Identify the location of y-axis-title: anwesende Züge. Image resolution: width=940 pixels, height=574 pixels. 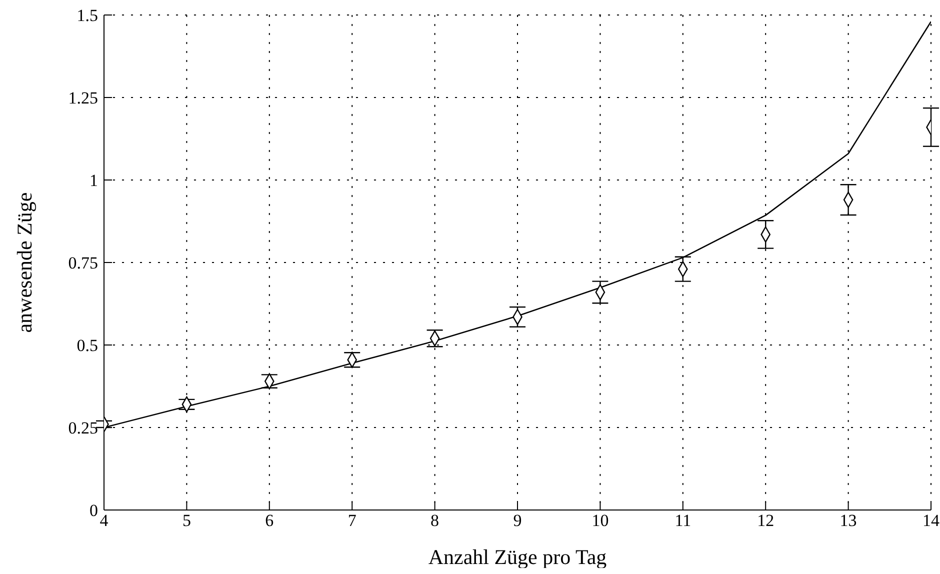
(24, 262).